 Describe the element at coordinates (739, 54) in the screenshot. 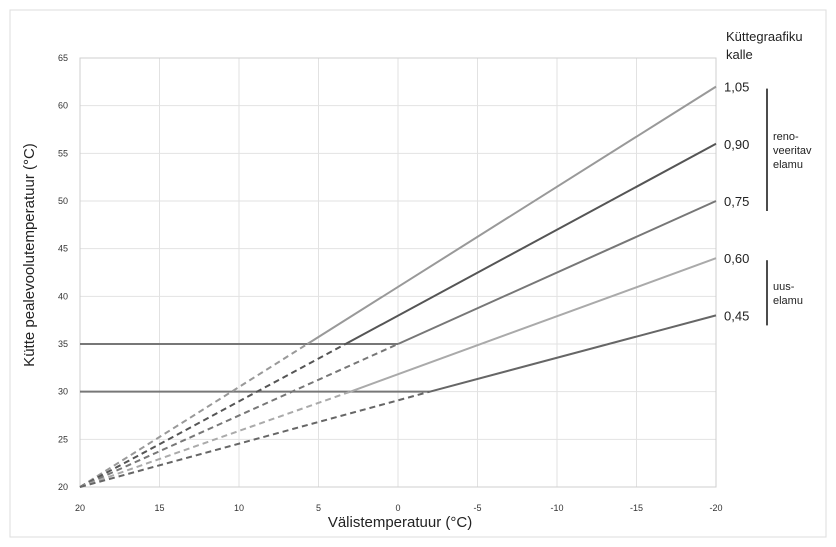

I see `legend-title: kalle` at that location.